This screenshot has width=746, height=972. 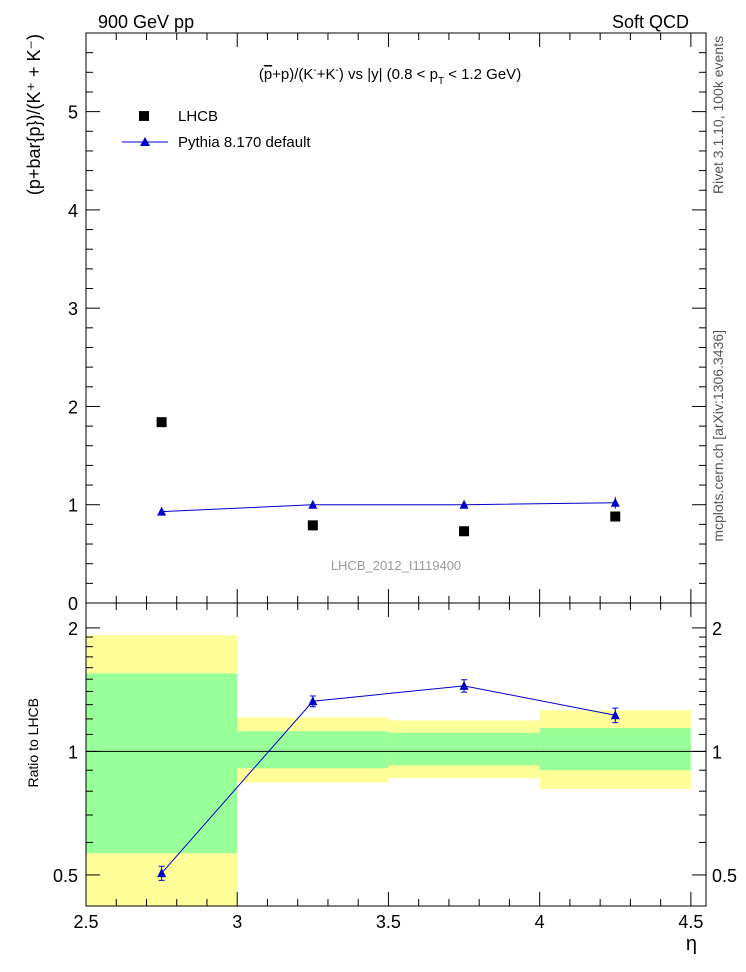 I want to click on main-ytick-label-3: 3, so click(x=73, y=309).